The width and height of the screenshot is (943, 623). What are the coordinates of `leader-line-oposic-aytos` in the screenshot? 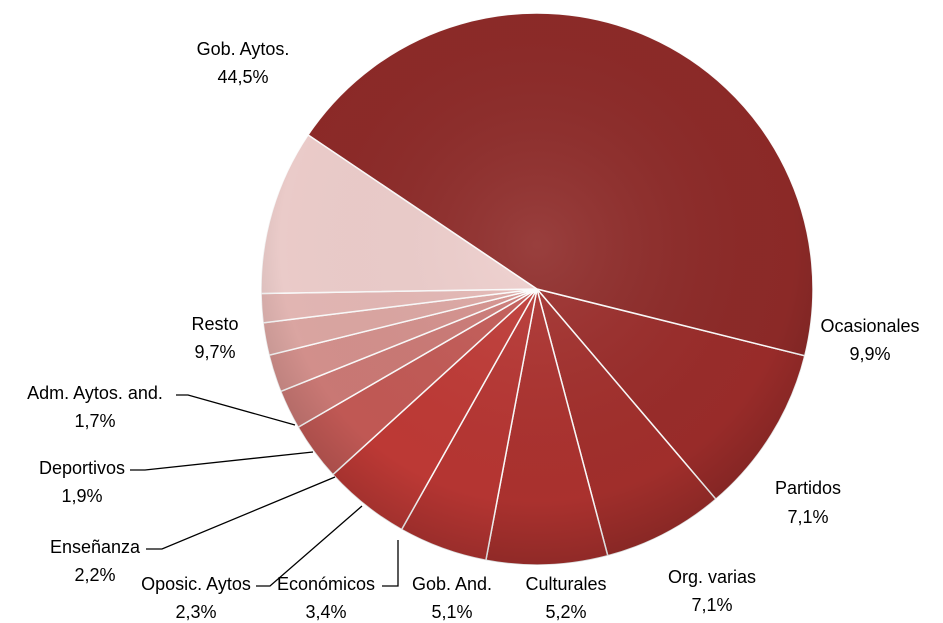 It's located at (309, 546).